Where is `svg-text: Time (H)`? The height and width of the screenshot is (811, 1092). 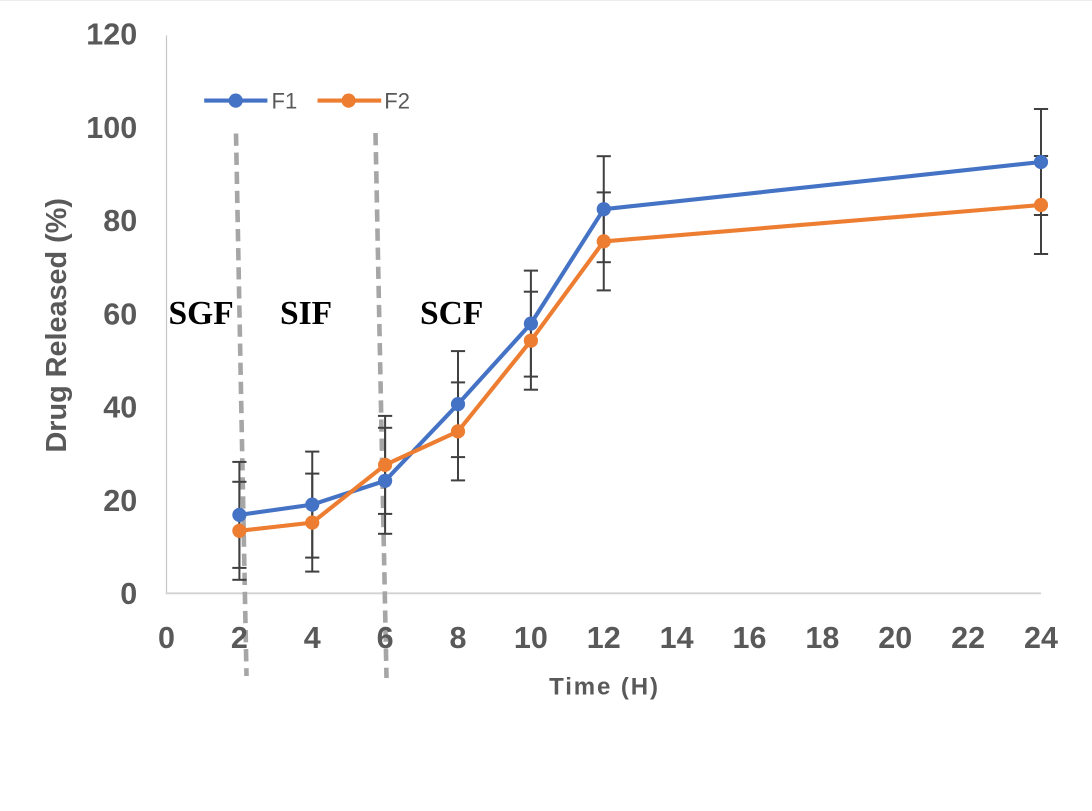 svg-text: Time (H) is located at coordinates (604, 687).